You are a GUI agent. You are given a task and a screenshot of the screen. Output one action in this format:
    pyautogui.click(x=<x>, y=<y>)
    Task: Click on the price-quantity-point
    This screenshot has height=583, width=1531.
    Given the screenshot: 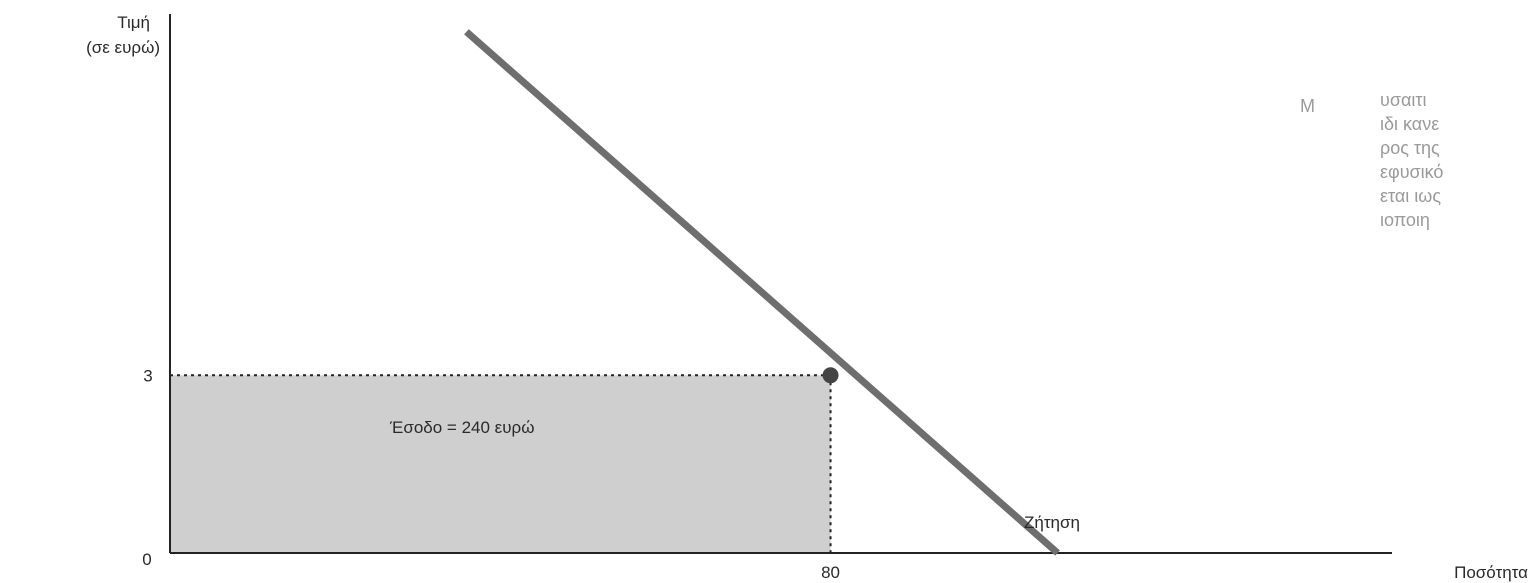 What is the action you would take?
    pyautogui.click(x=830, y=375)
    